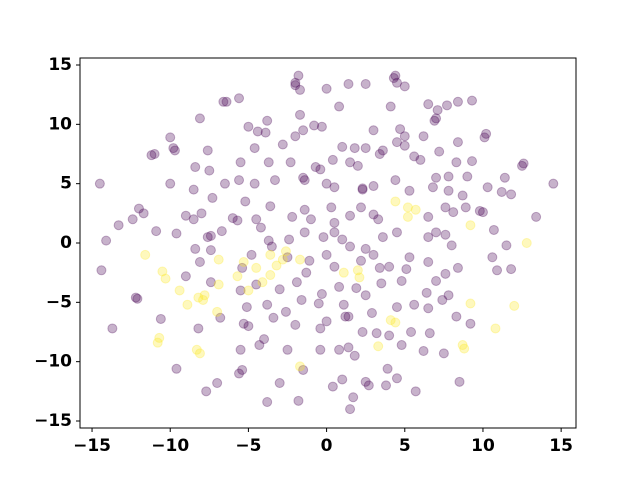 This screenshot has width=640, height=480. What do you see at coordinates (66, 184) in the screenshot?
I see `y-tick-label: 5` at bounding box center [66, 184].